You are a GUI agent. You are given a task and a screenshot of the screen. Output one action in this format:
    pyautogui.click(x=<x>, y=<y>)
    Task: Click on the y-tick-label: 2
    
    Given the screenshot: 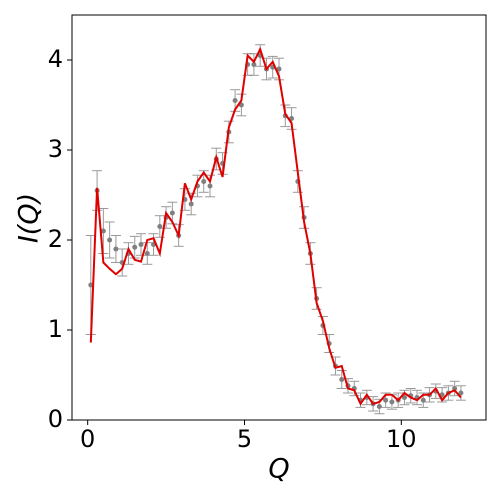 What is the action you would take?
    pyautogui.click(x=55, y=239)
    